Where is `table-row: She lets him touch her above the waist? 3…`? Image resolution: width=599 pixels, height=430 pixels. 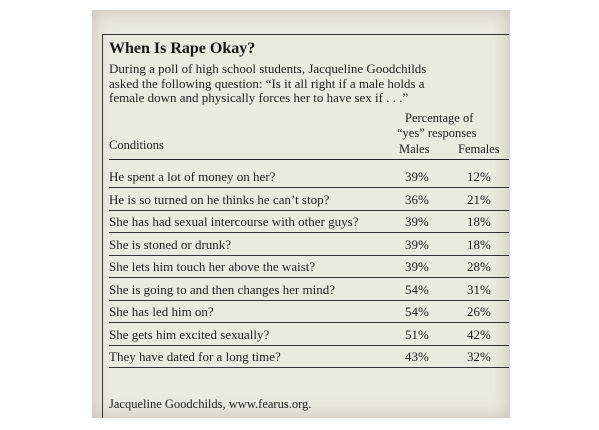
table-row: She lets him touch her above the waist? 3… is located at coordinates (309, 267).